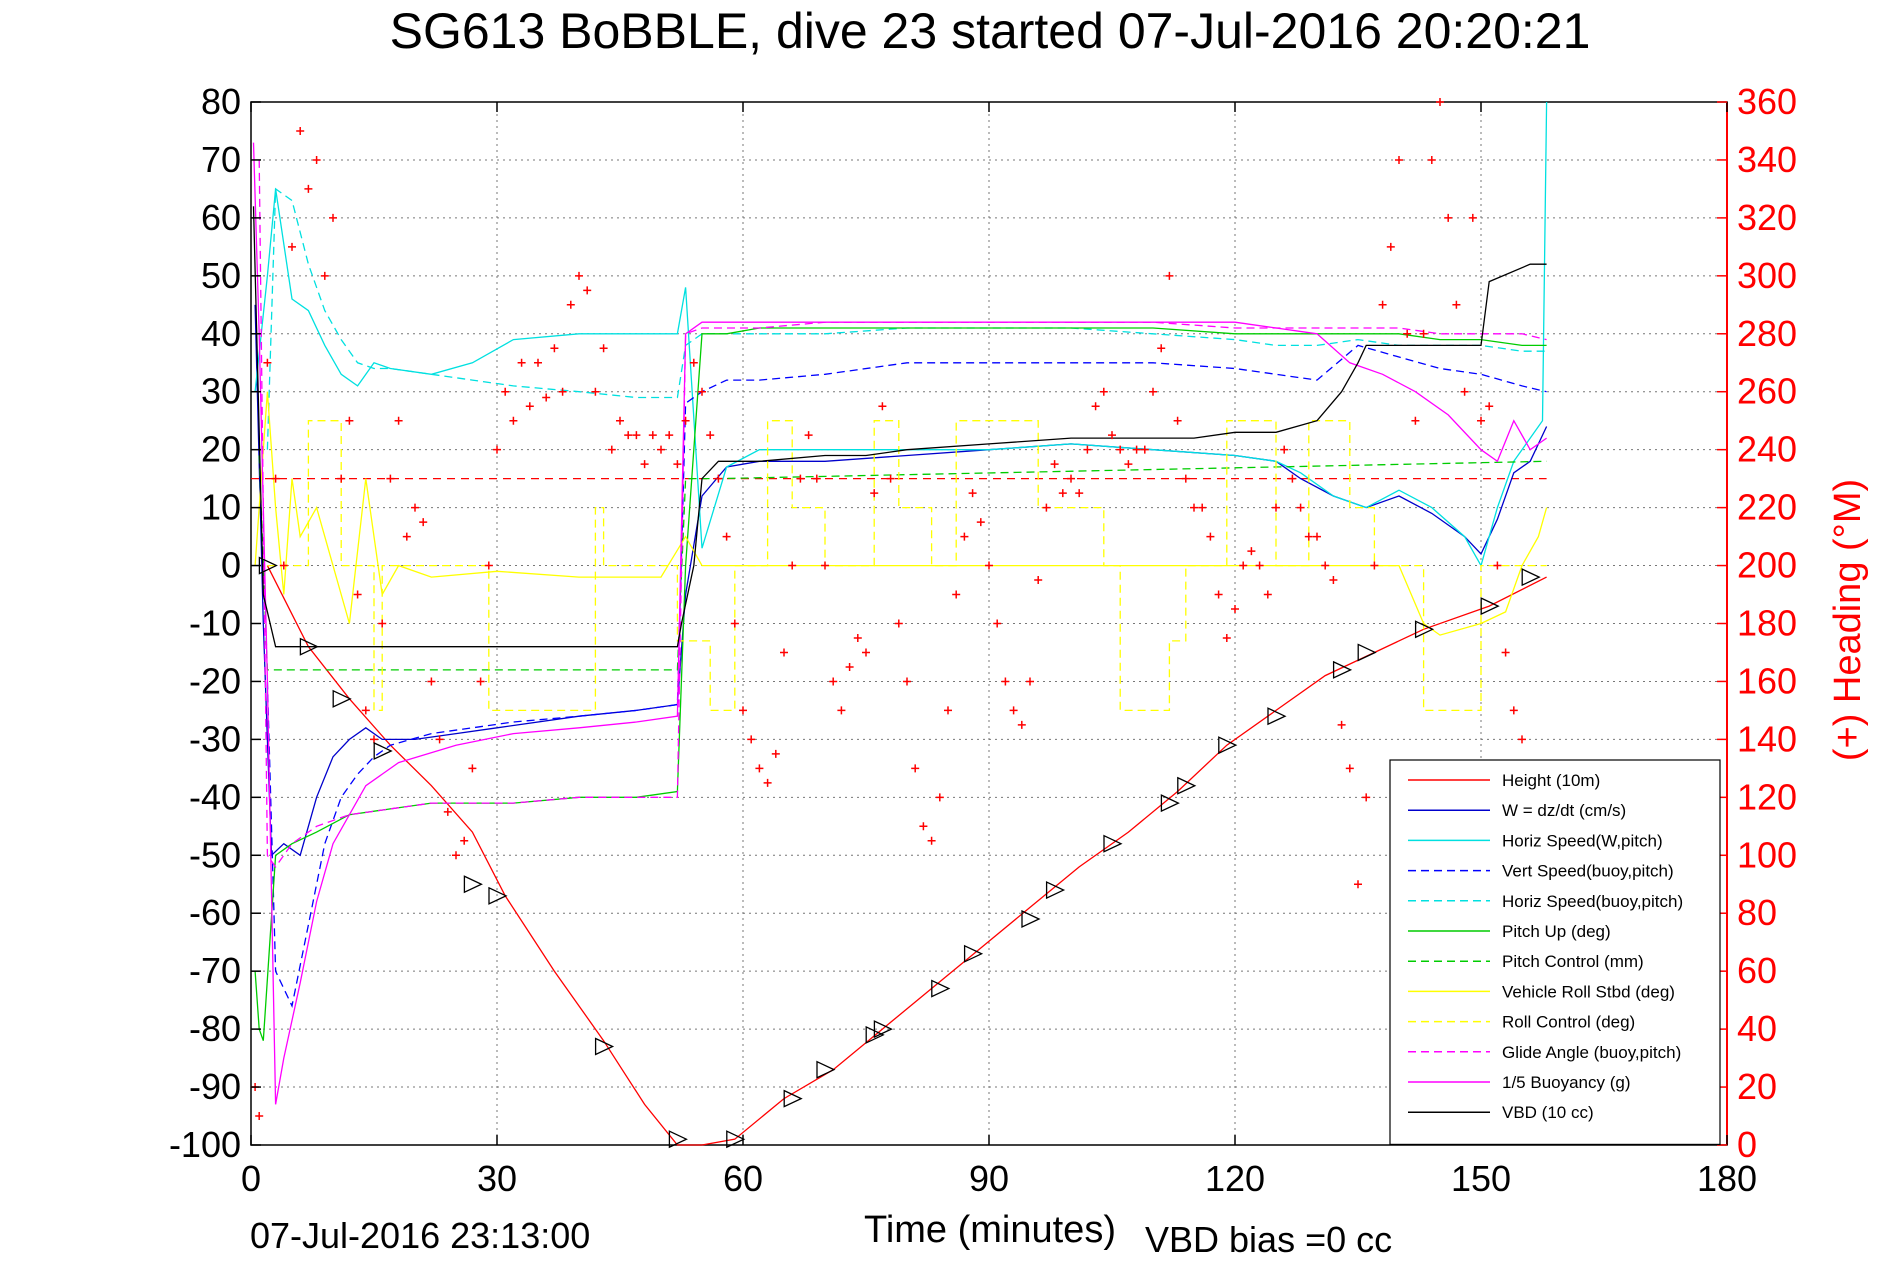 Image resolution: width=1891 pixels, height=1262 pixels. What do you see at coordinates (1767, 738) in the screenshot?
I see `y-right-tick-label: 140` at bounding box center [1767, 738].